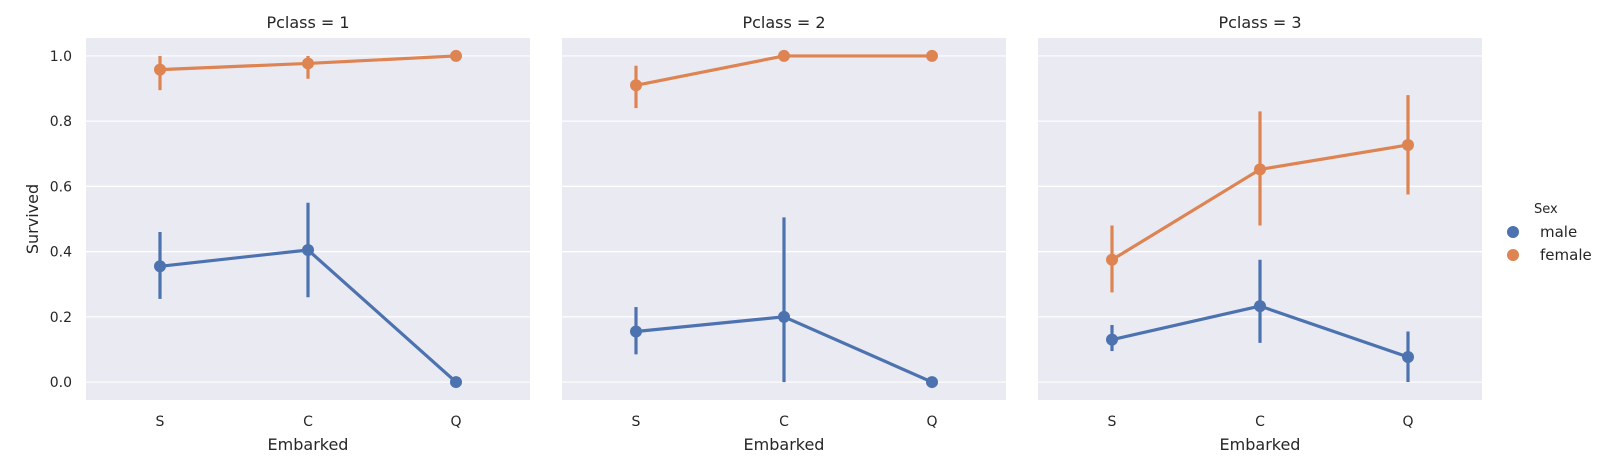 This screenshot has height=470, width=1607. What do you see at coordinates (1546, 209) in the screenshot?
I see `legend-title: Sex` at bounding box center [1546, 209].